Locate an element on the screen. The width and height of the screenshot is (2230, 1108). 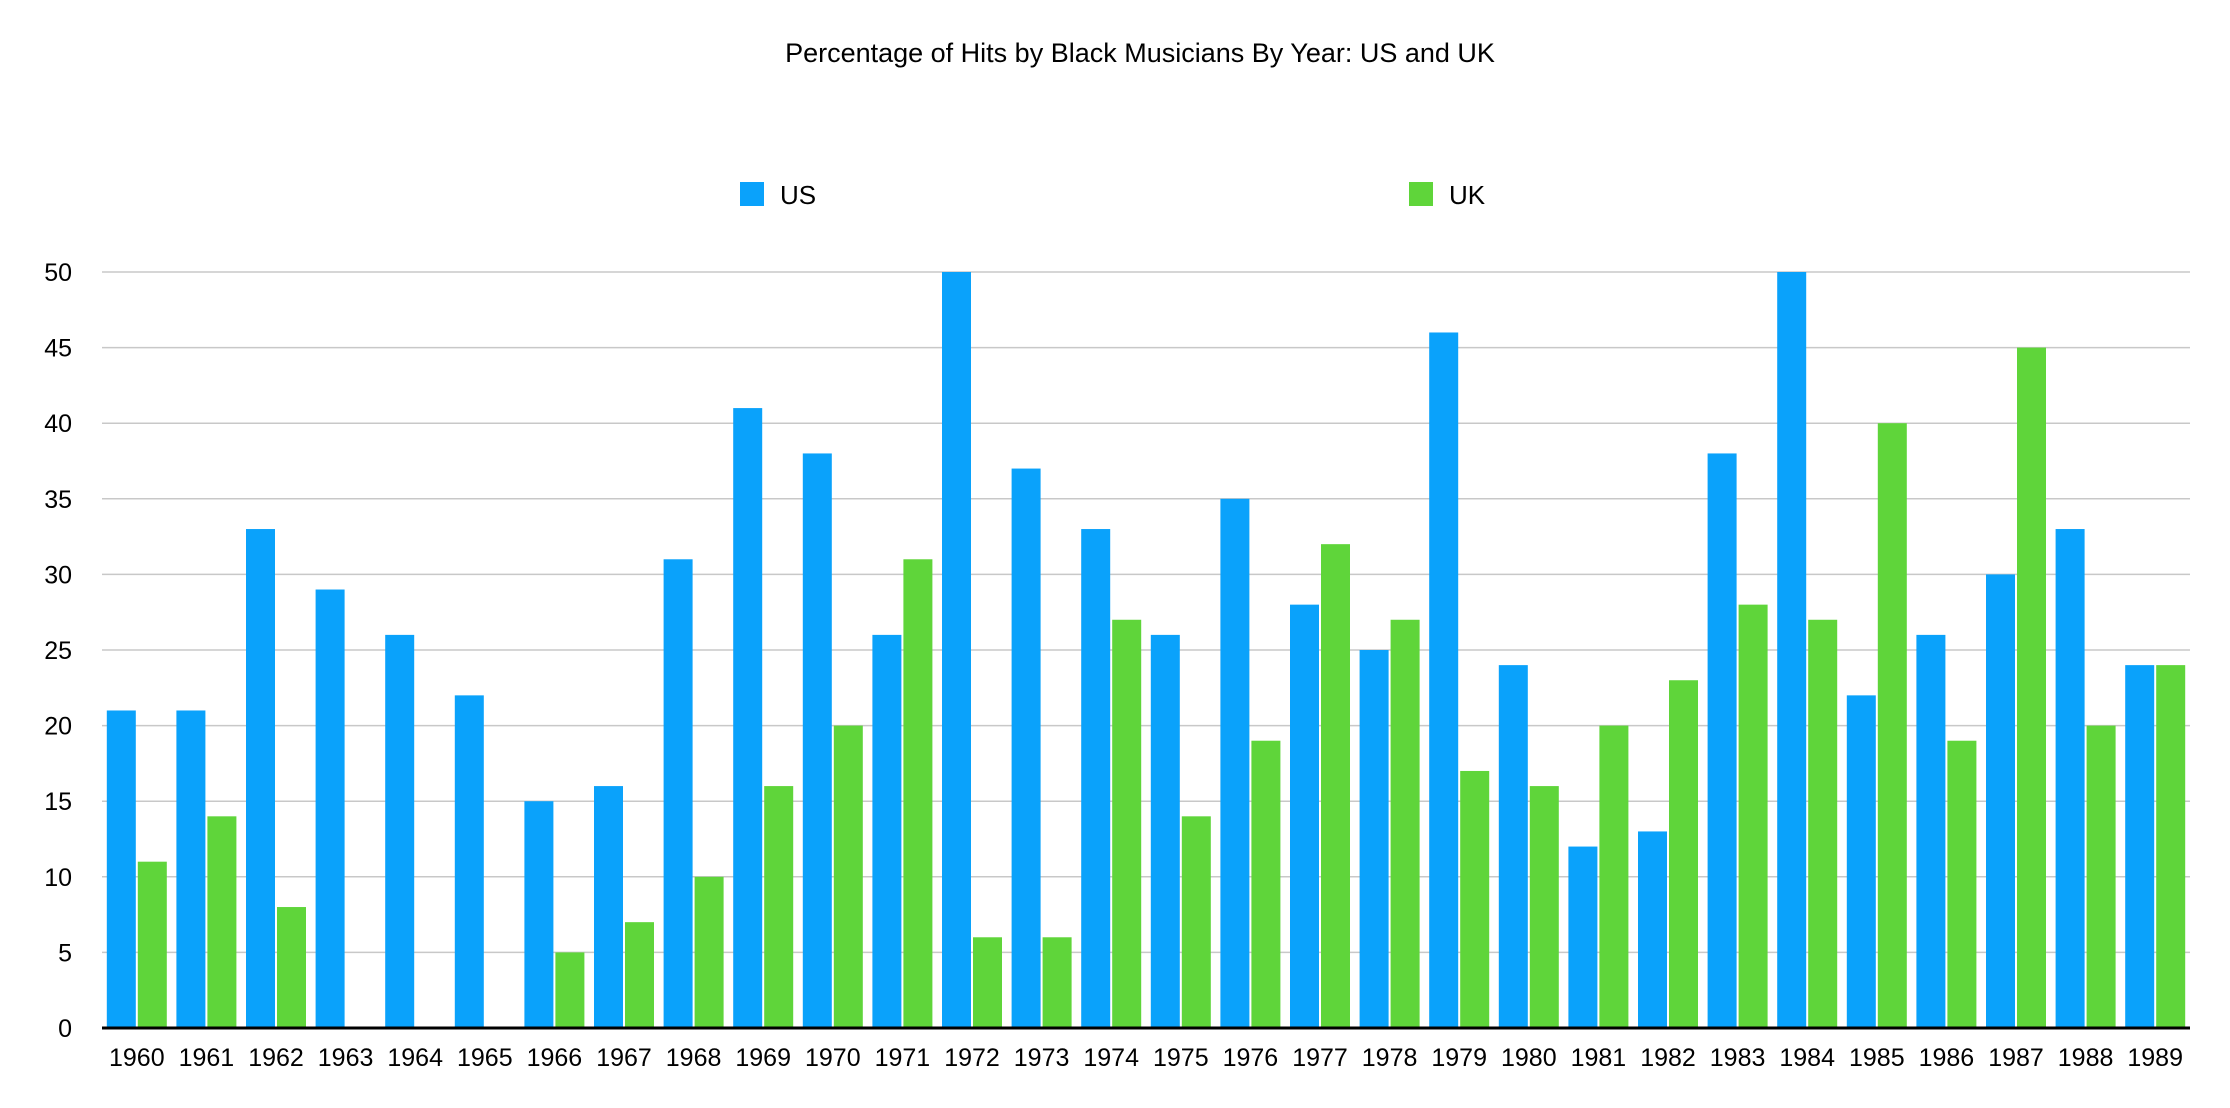
bar-uk-1966 is located at coordinates (570, 990).